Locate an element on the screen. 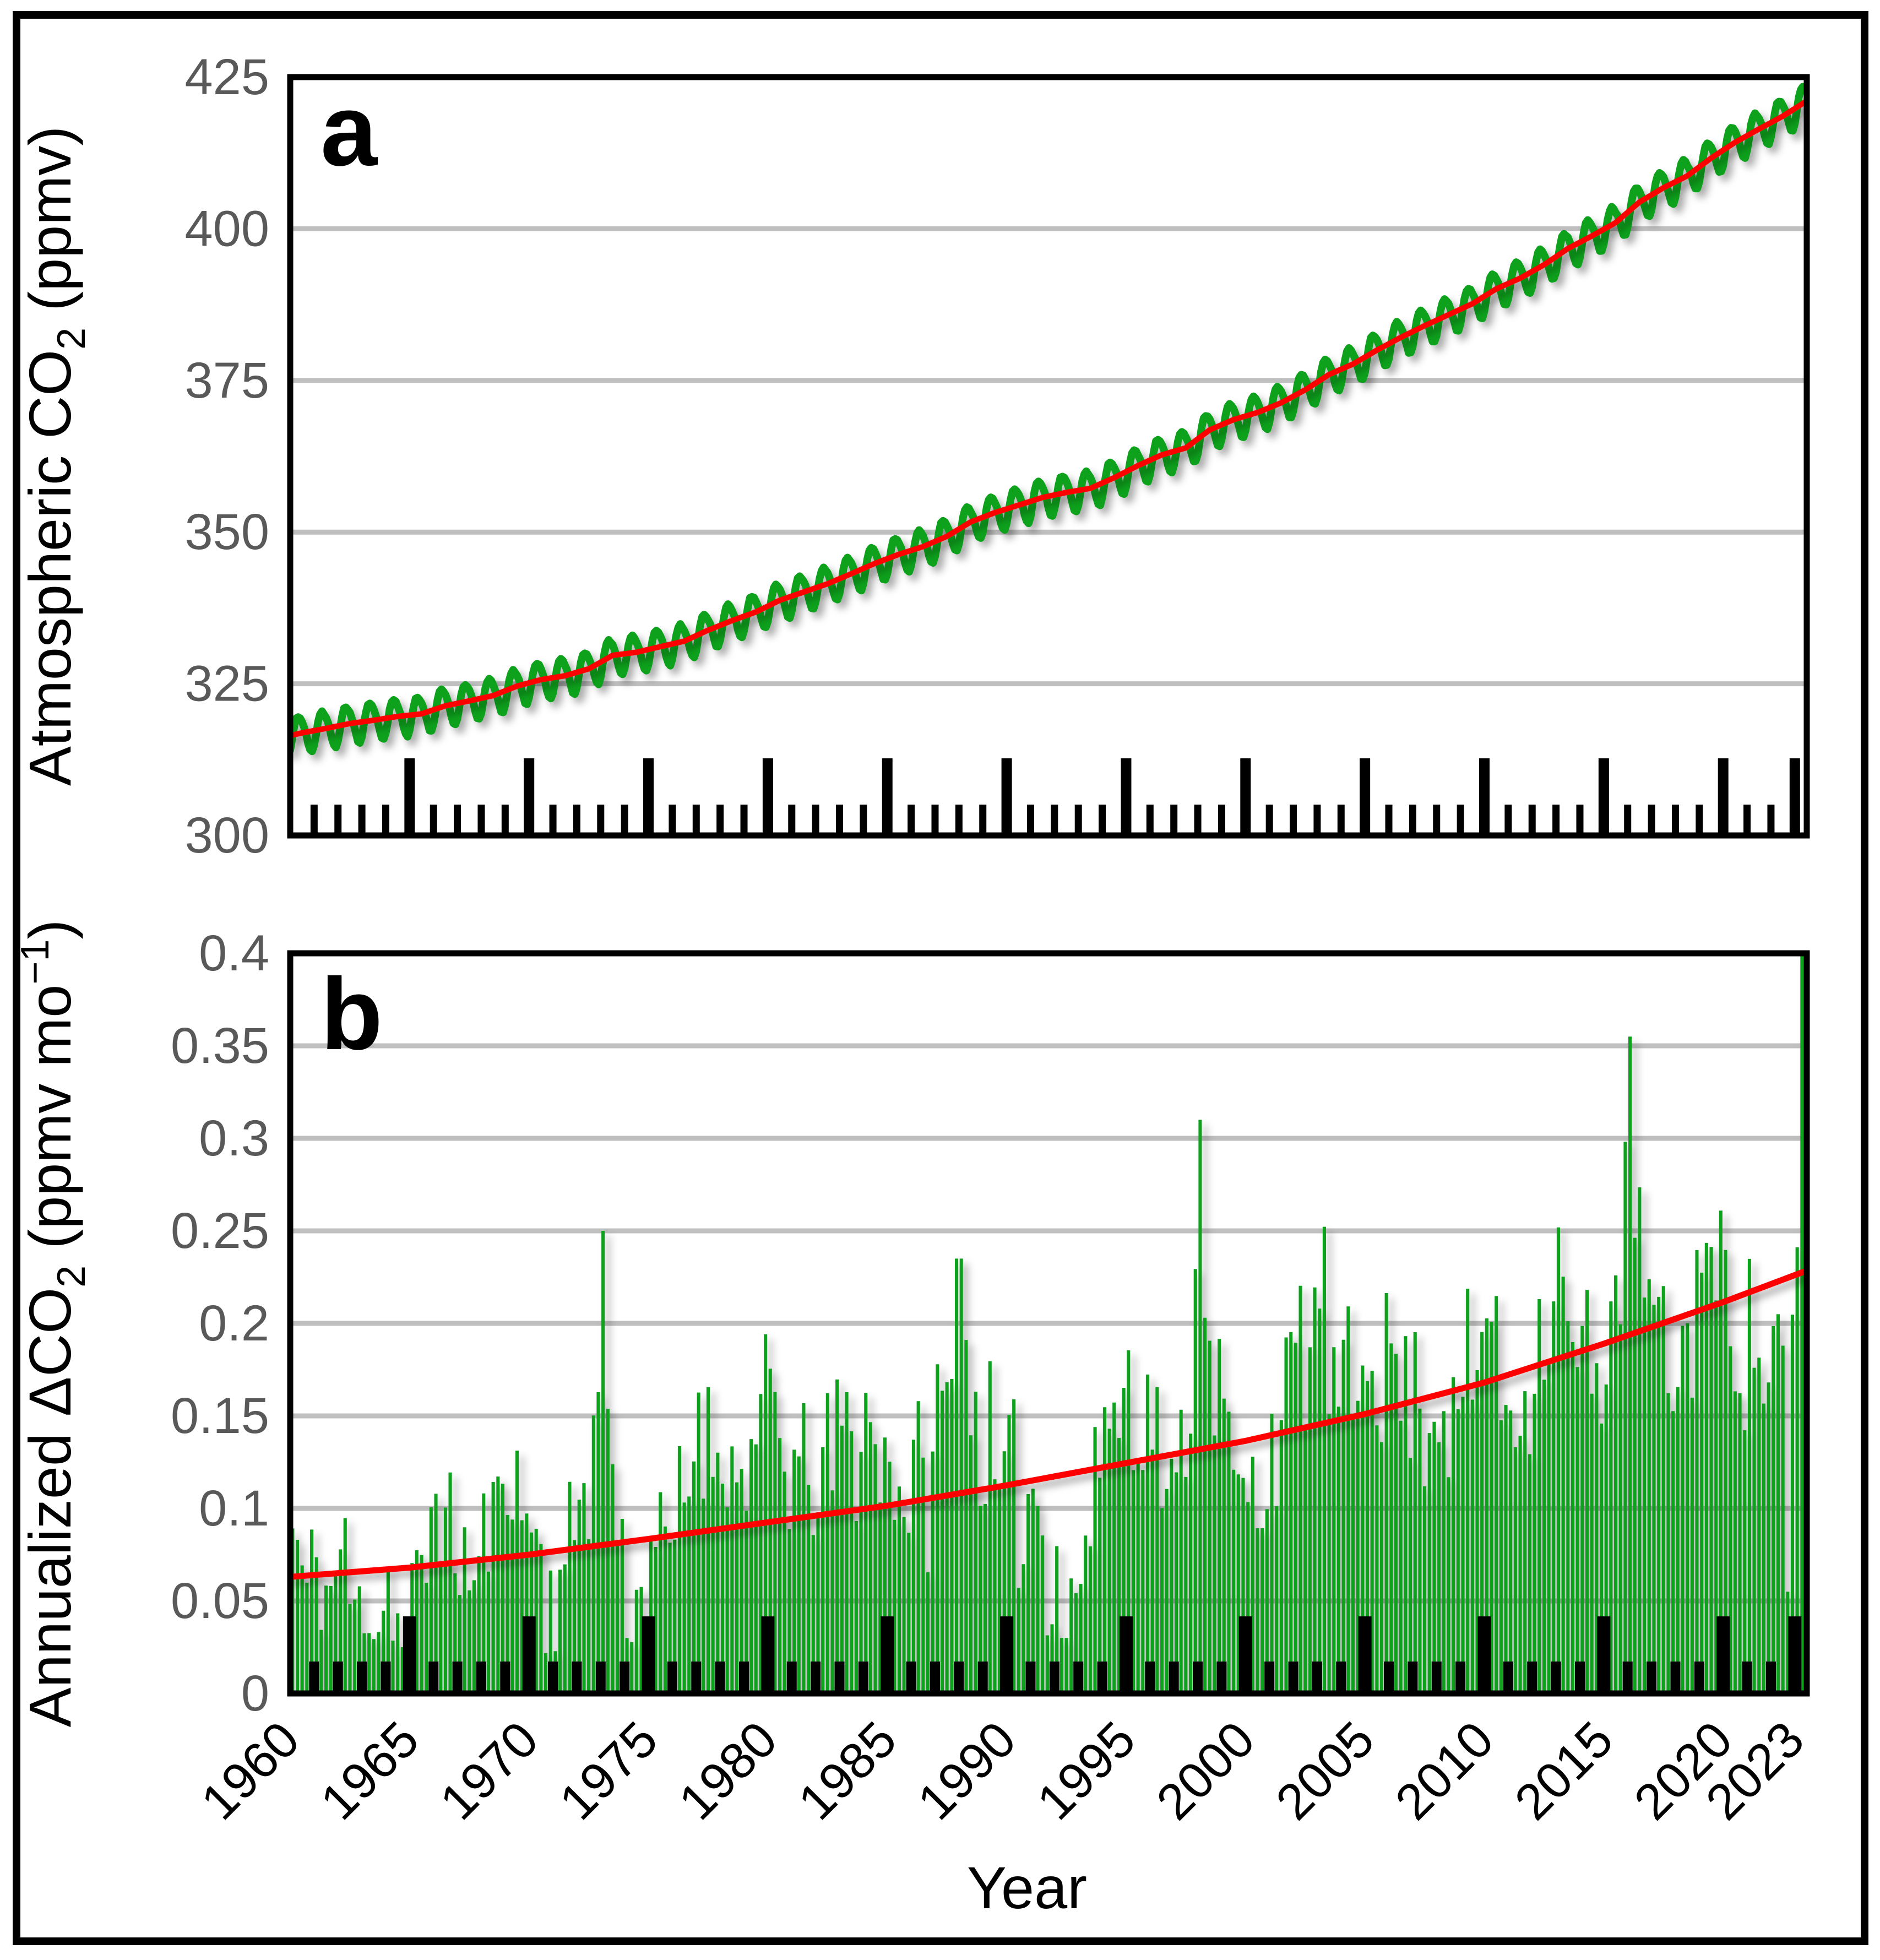 Image resolution: width=1880 pixels, height=1960 pixels. x-year-label: 1980 is located at coordinates (728, 1771).